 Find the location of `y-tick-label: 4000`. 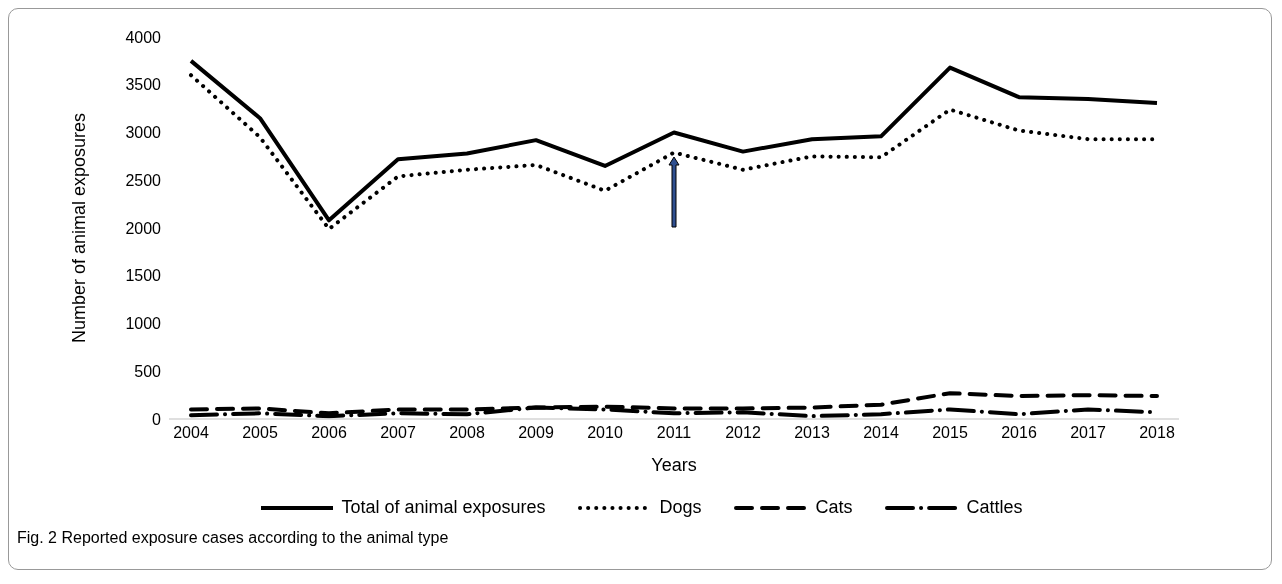

y-tick-label: 4000 is located at coordinates (143, 37).